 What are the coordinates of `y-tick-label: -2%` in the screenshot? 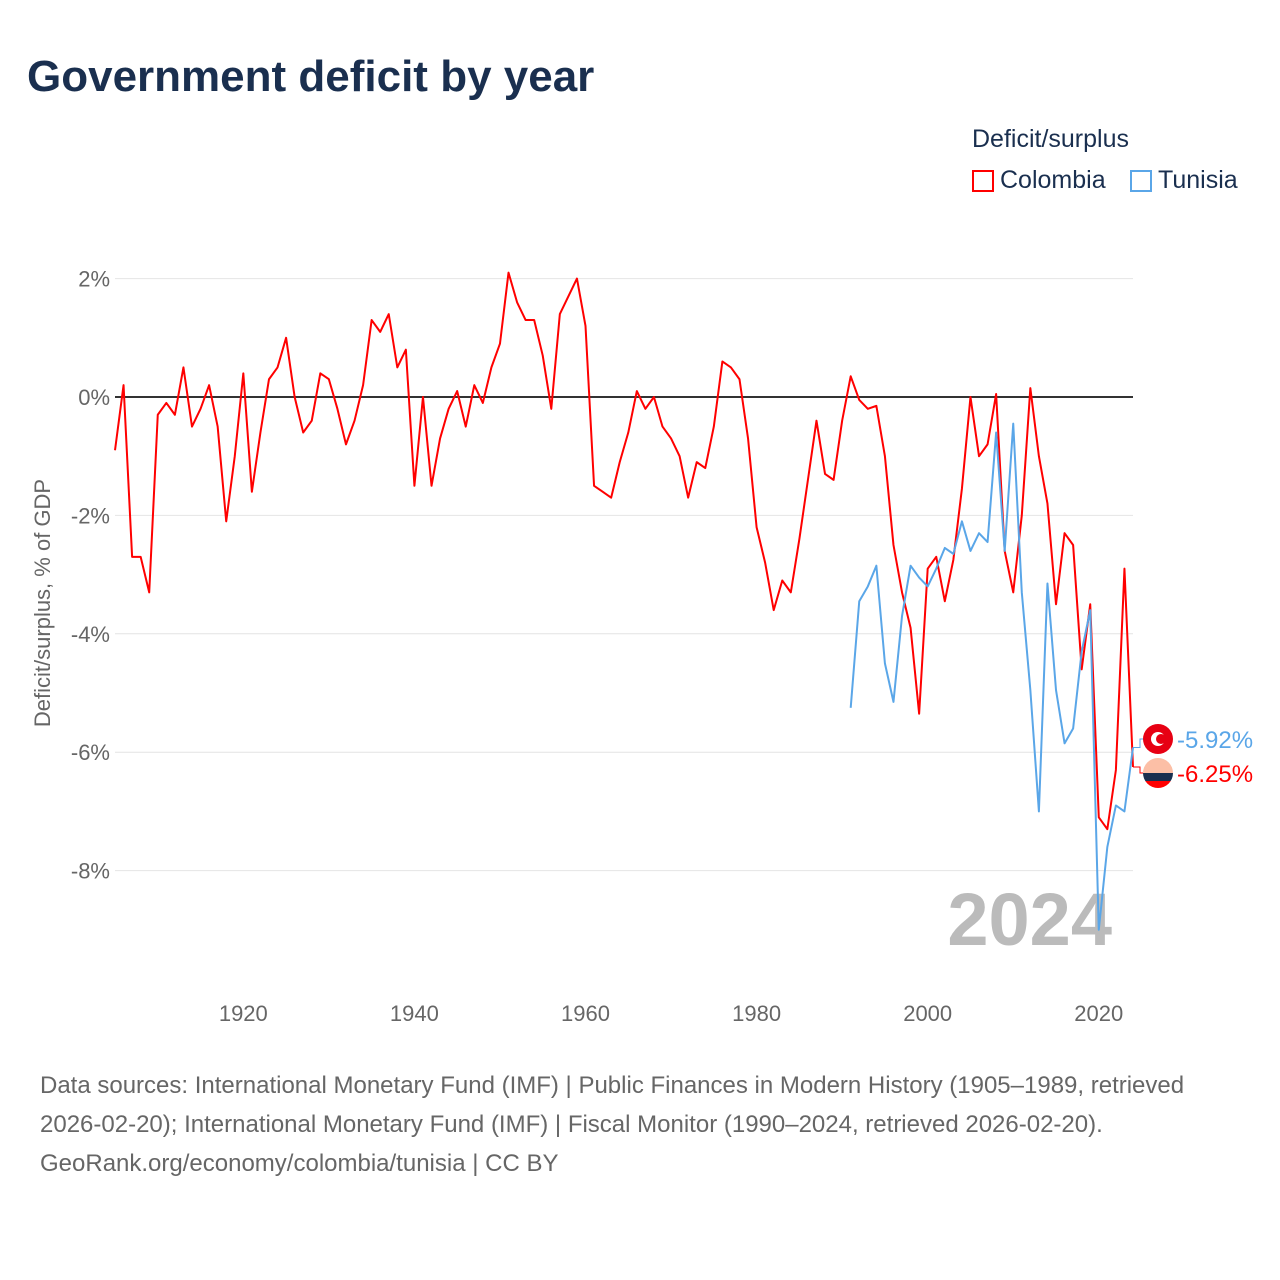 It's located at (90, 515).